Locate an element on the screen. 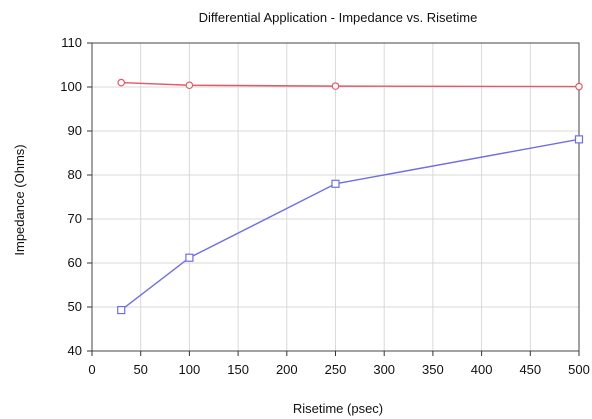 This screenshot has height=419, width=592. y-axis-label: Impedance (Ohms) is located at coordinates (19, 199).